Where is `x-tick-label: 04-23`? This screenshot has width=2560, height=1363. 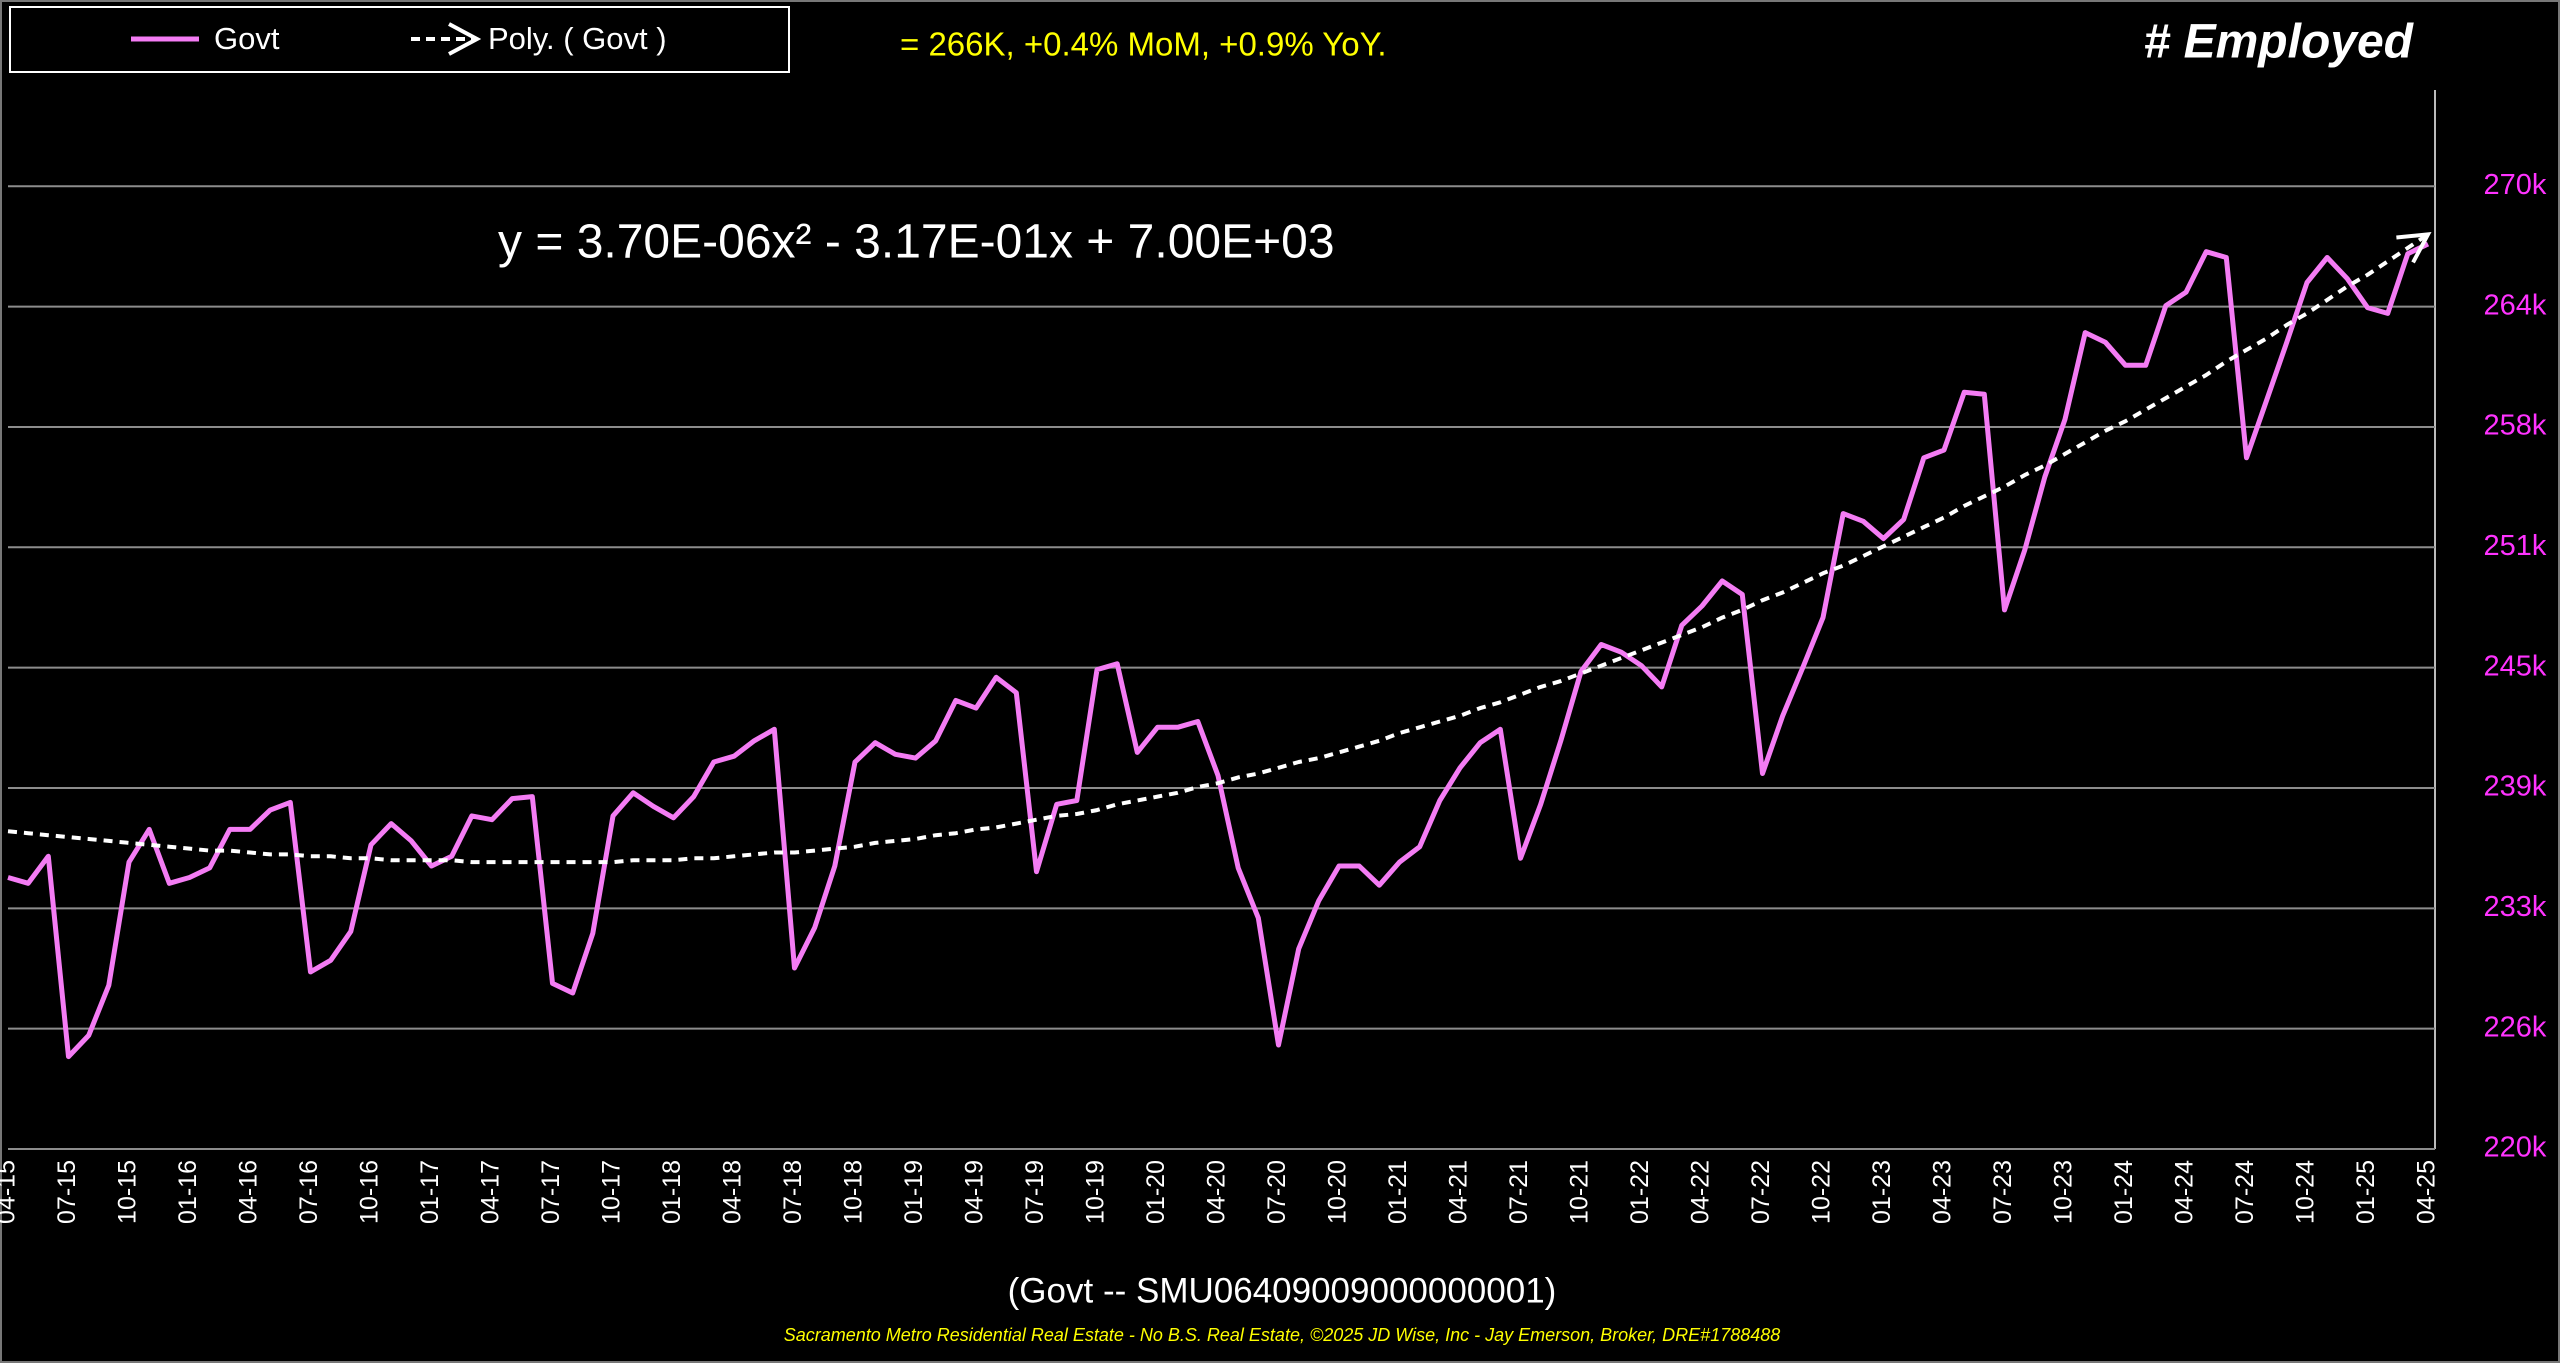 x-tick-label: 04-23 is located at coordinates (1943, 1192).